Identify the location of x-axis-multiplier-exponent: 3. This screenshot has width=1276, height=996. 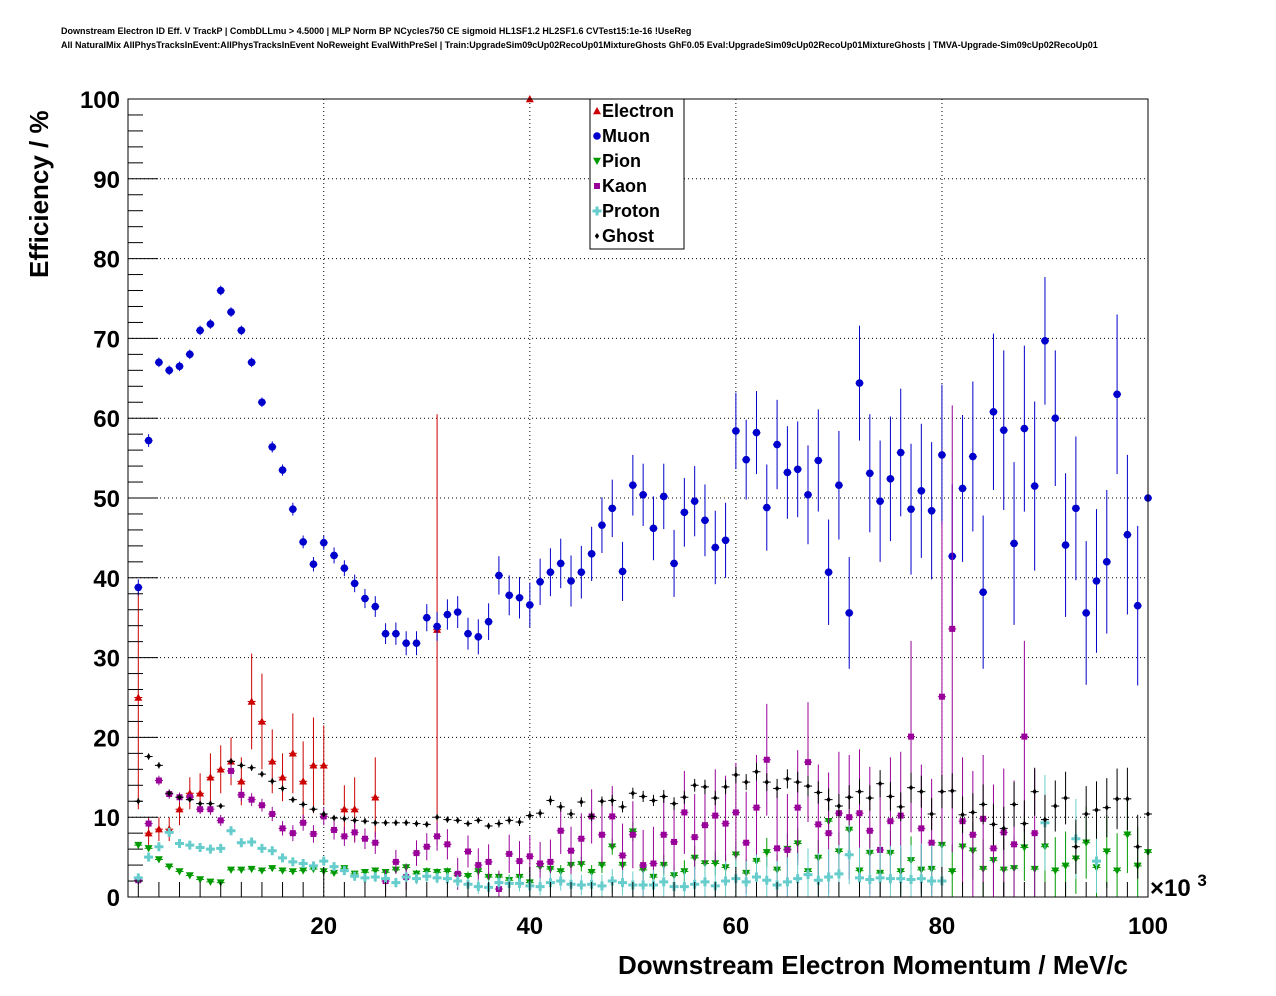
(1201, 880).